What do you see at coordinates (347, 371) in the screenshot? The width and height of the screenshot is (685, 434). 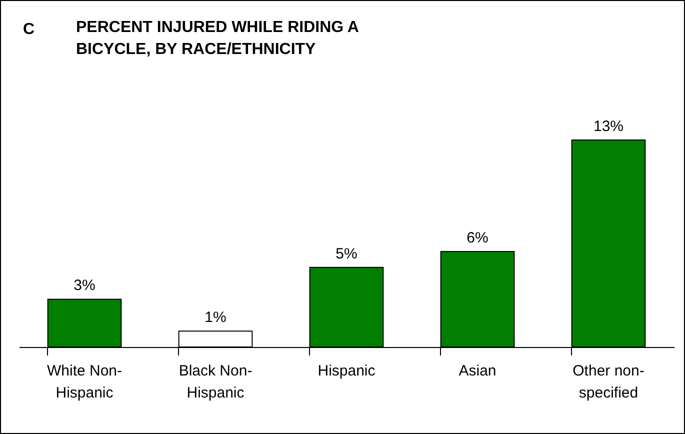 I see `x-tick-label: Hispanic` at bounding box center [347, 371].